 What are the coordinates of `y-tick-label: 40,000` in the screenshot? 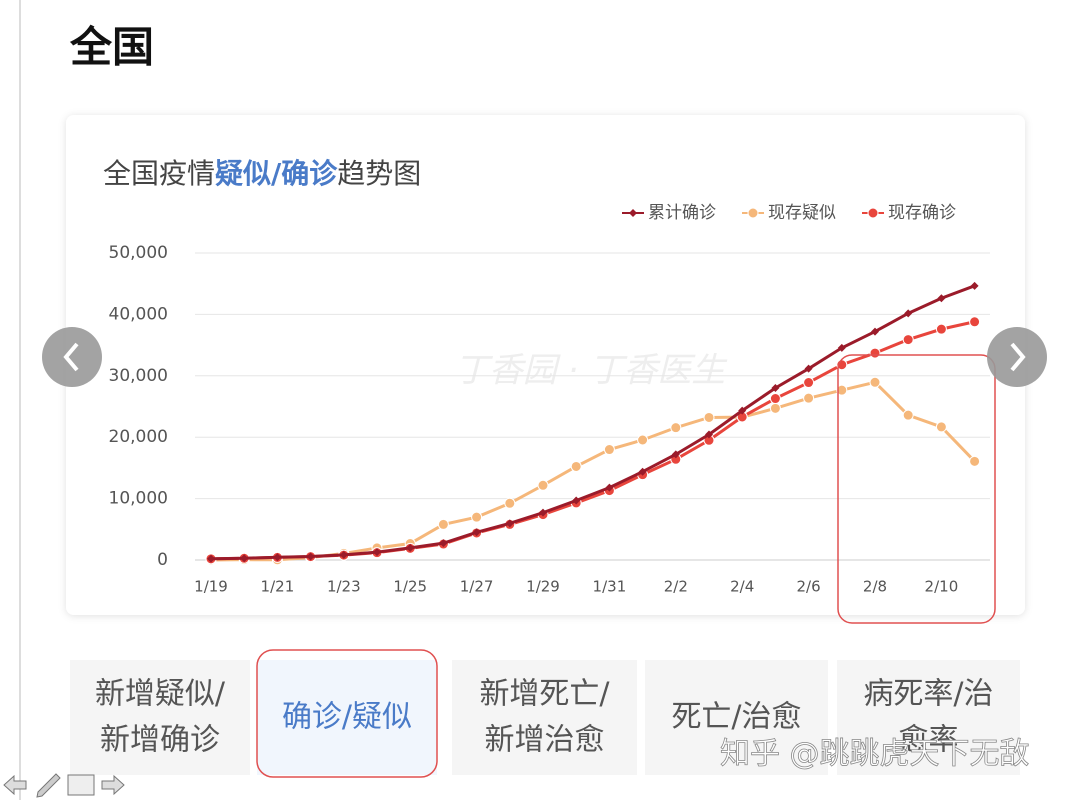 It's located at (138, 314).